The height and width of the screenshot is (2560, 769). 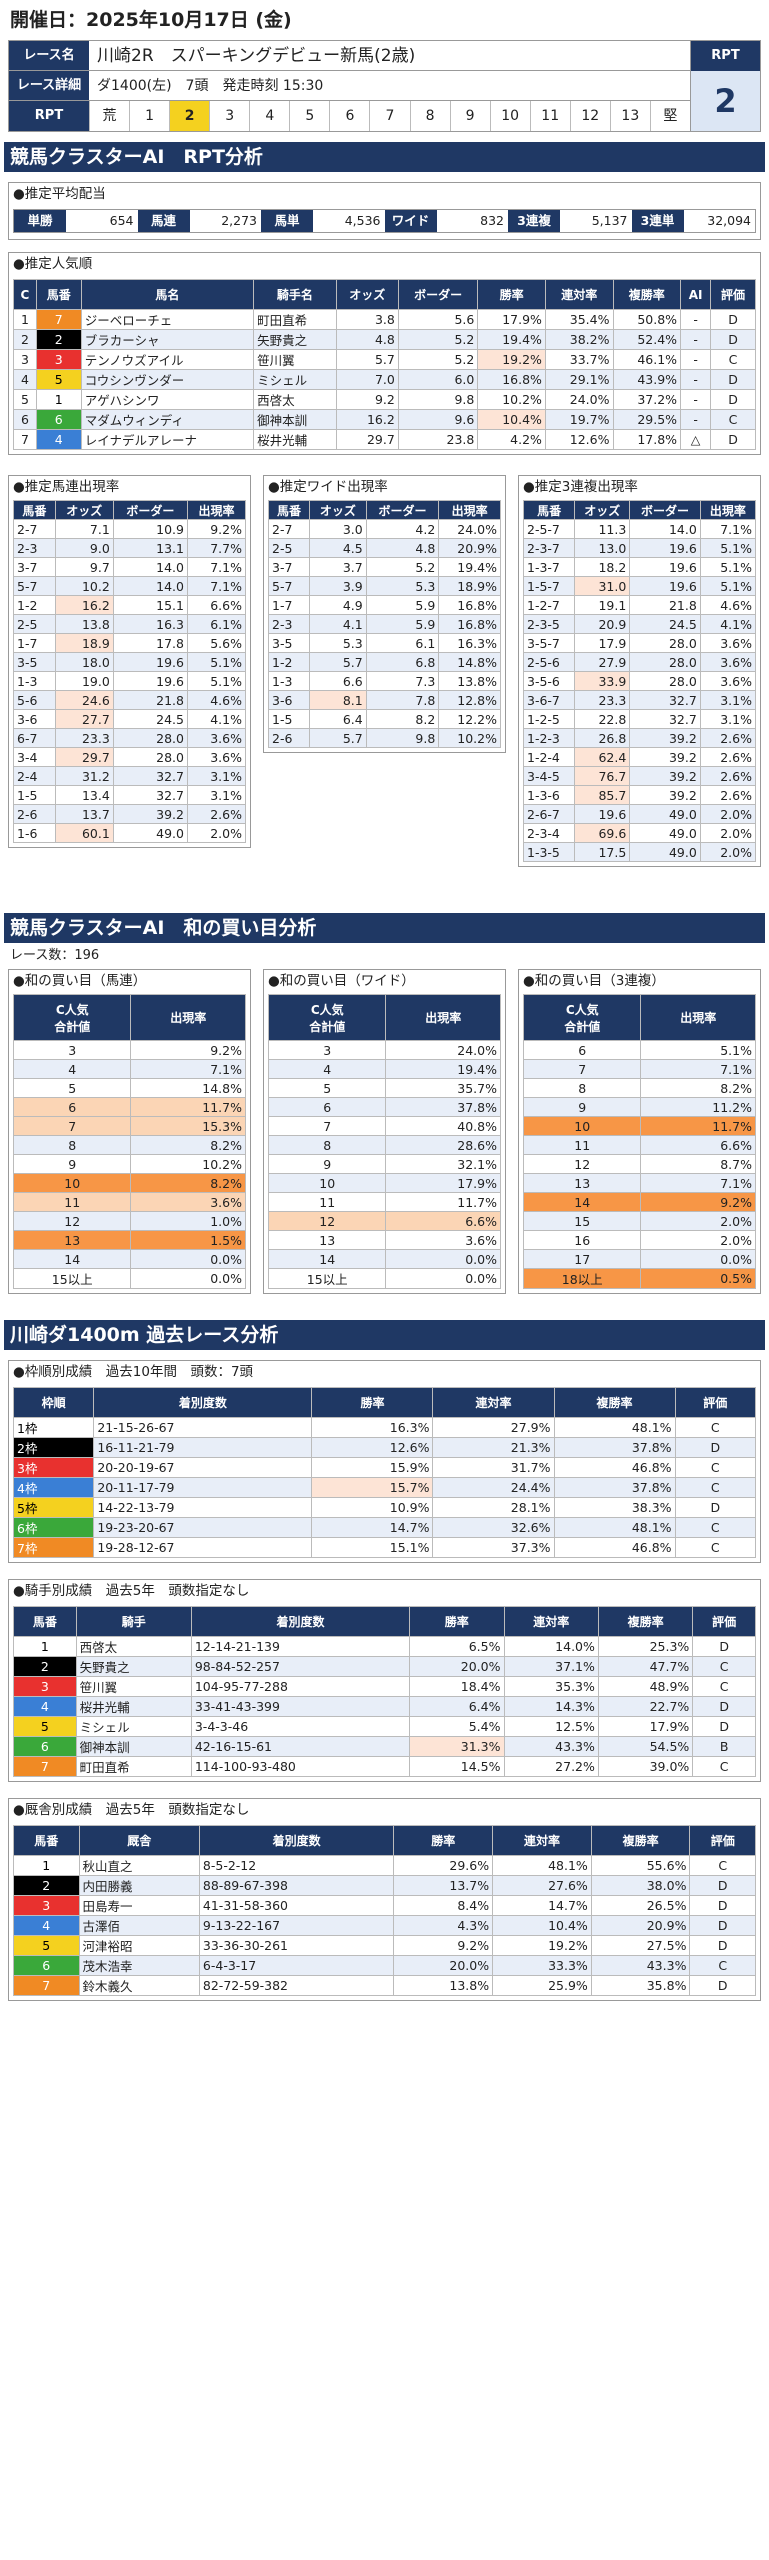 I want to click on table-row: 14 0.0%, so click(x=384, y=1259).